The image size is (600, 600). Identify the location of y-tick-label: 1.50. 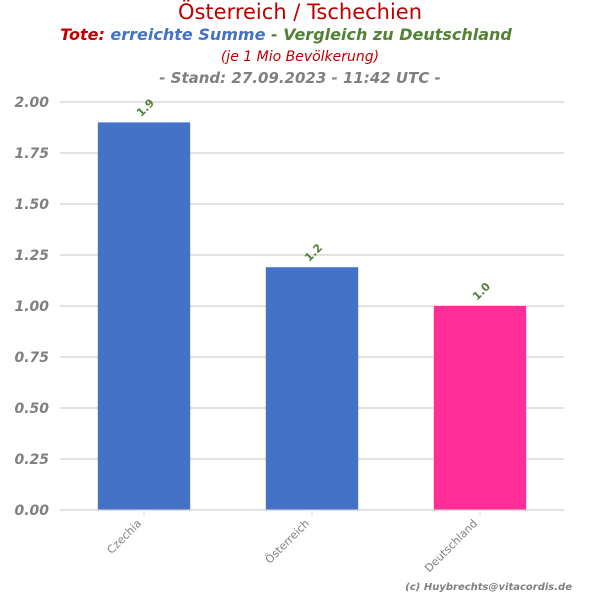
(31, 205).